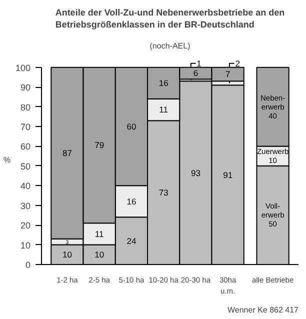 The height and width of the screenshot is (319, 306). I want to click on y-axis-title: %, so click(6, 160).